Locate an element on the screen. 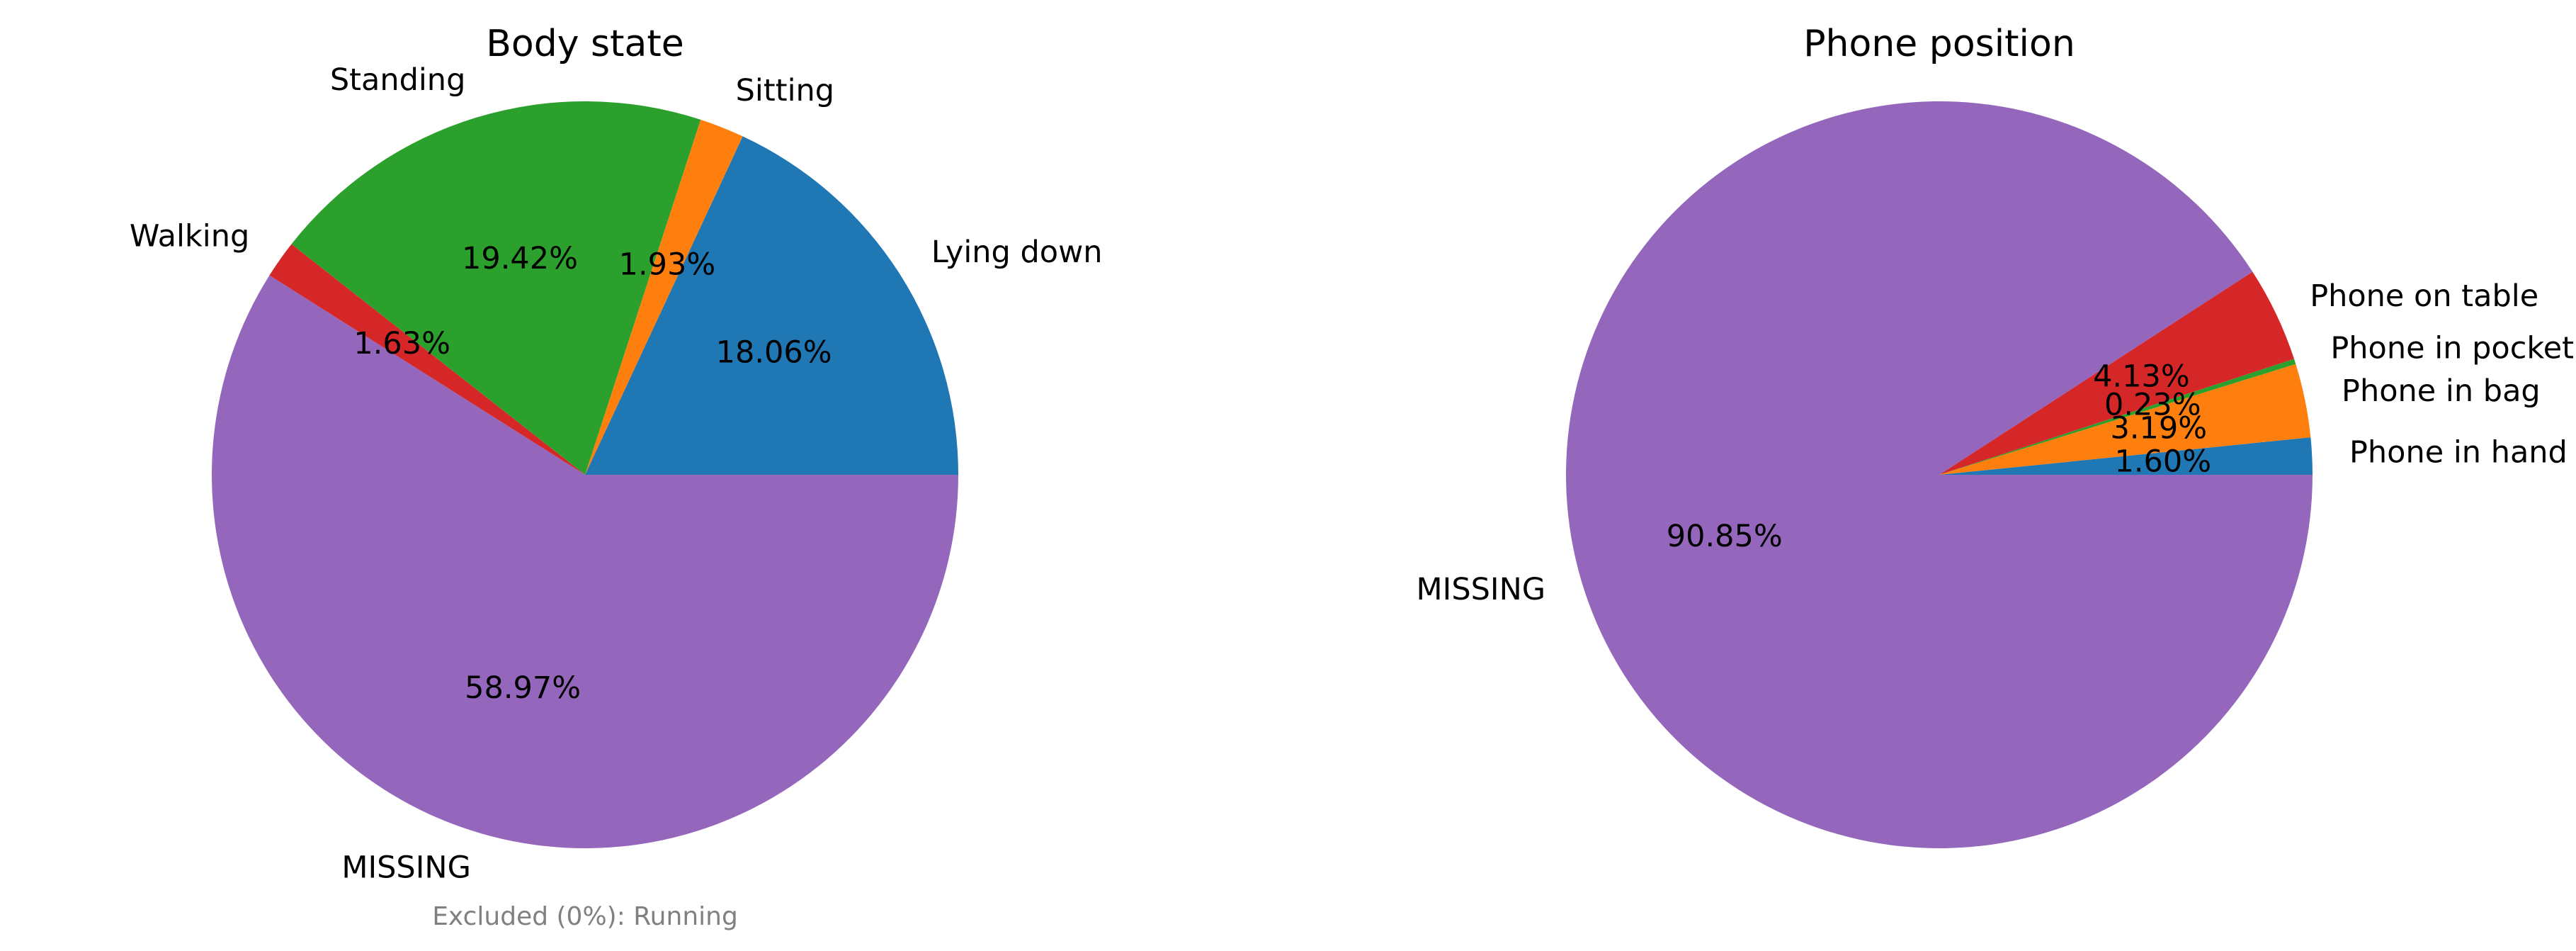 This screenshot has height=951, width=2576. pie-slice-phone-in-hand is located at coordinates (2126, 456).